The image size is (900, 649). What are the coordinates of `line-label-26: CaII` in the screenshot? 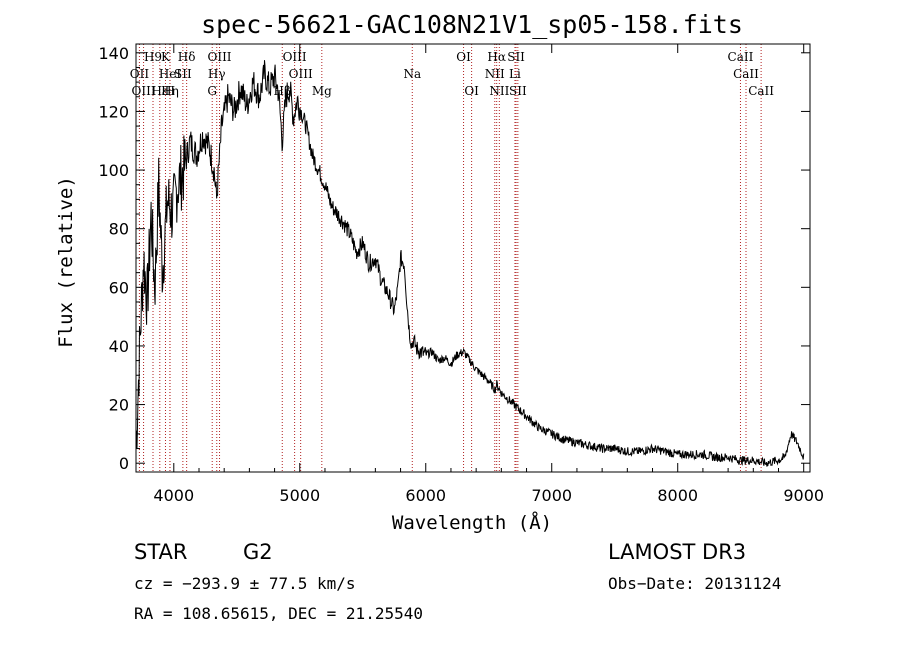 It's located at (741, 57).